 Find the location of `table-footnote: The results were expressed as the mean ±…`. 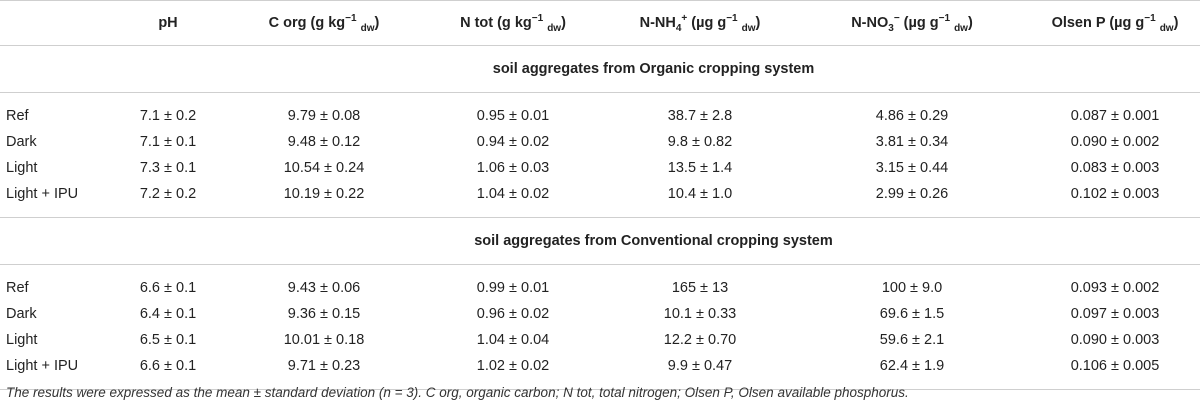

table-footnote: The results were expressed as the mean ±… is located at coordinates (457, 392).